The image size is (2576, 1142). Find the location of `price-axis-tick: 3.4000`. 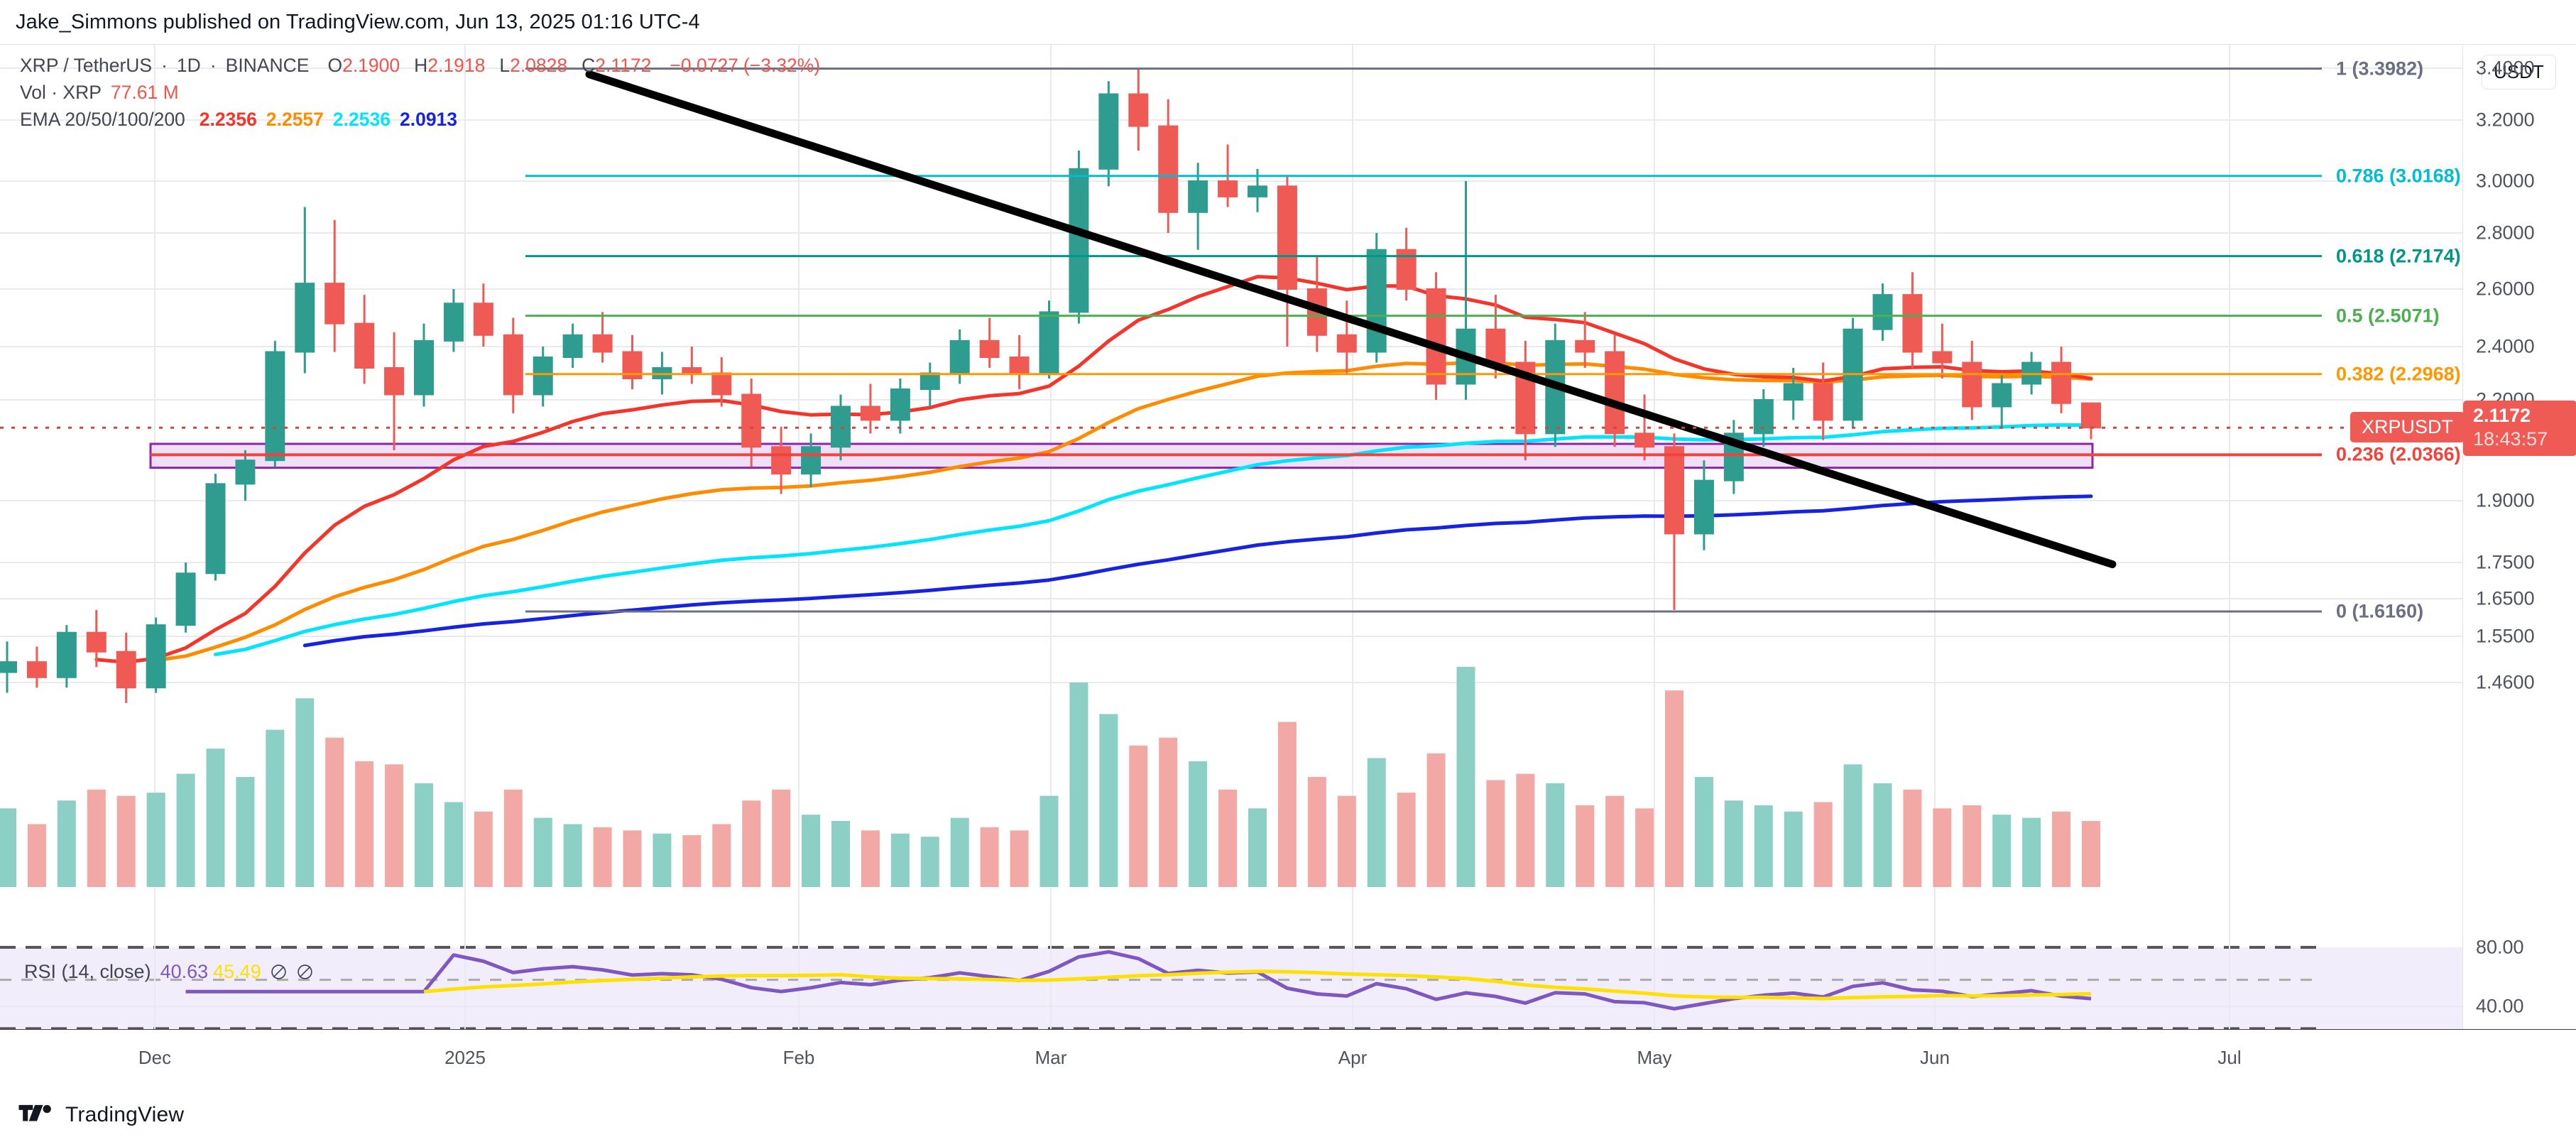

price-axis-tick: 3.4000 is located at coordinates (2505, 68).